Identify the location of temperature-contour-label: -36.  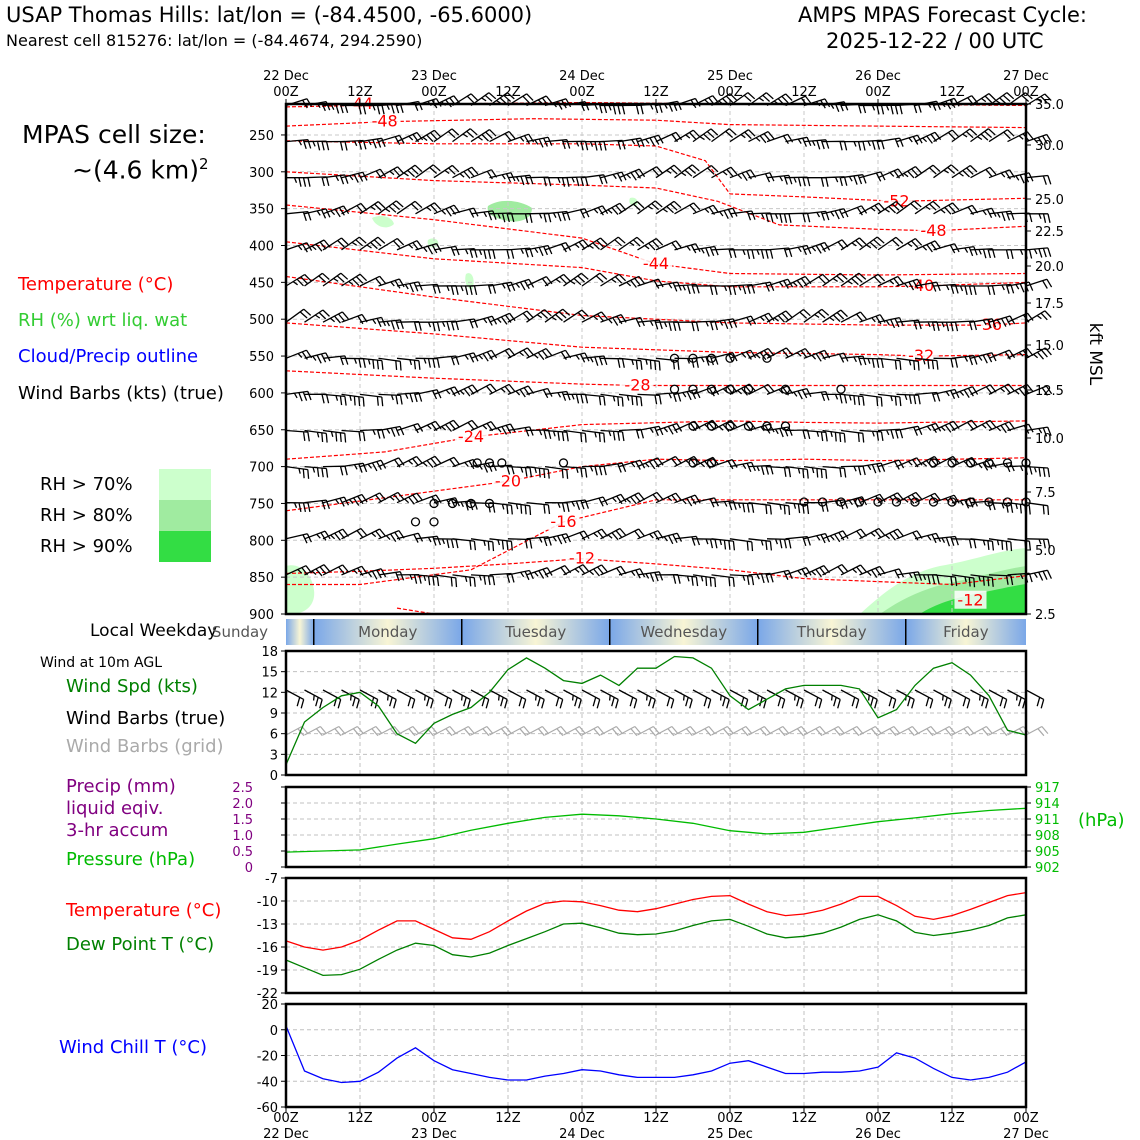
(989, 324).